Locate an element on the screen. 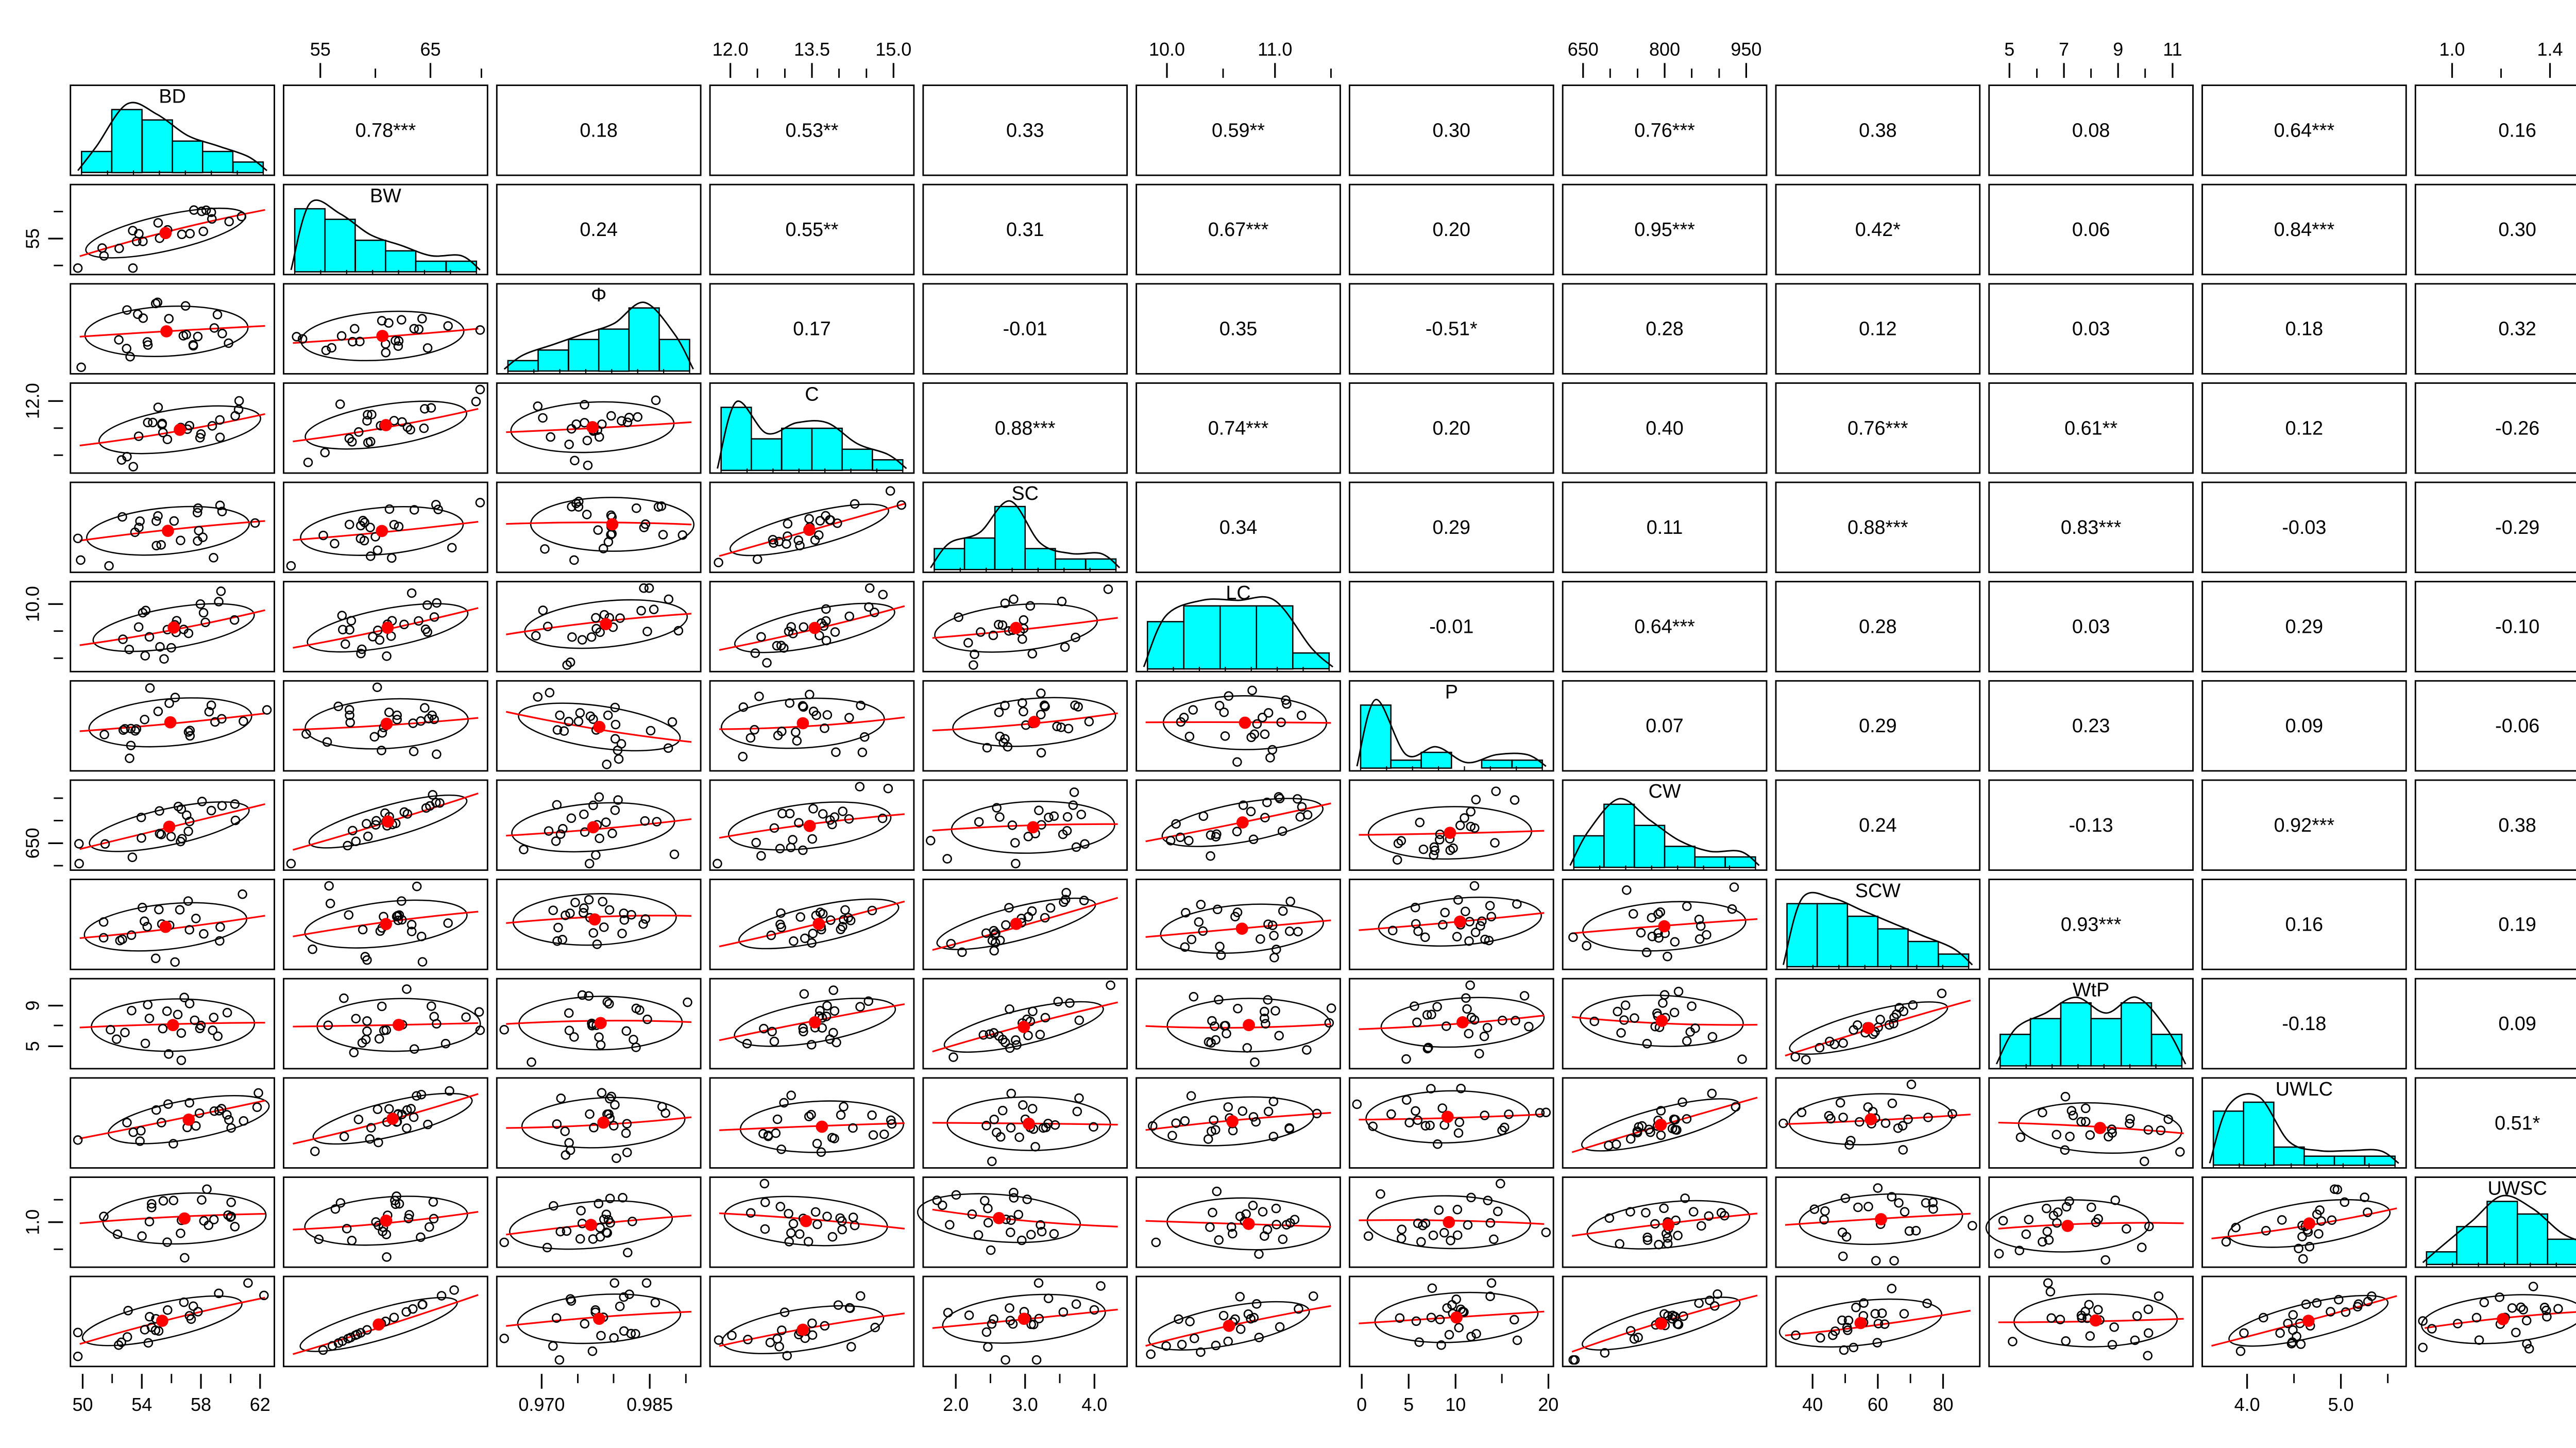  correlation-value: 0.11 is located at coordinates (1665, 527).